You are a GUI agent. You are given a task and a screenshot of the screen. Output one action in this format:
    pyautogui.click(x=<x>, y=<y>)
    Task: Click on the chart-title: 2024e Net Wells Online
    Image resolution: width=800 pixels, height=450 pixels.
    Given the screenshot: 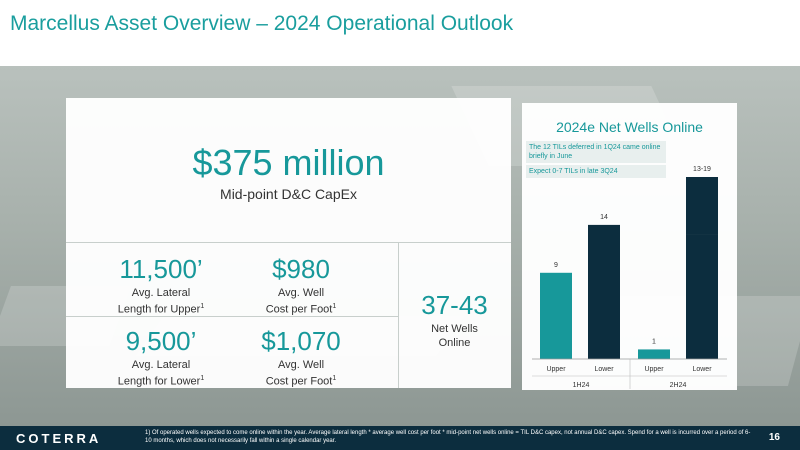 What is the action you would take?
    pyautogui.click(x=629, y=127)
    